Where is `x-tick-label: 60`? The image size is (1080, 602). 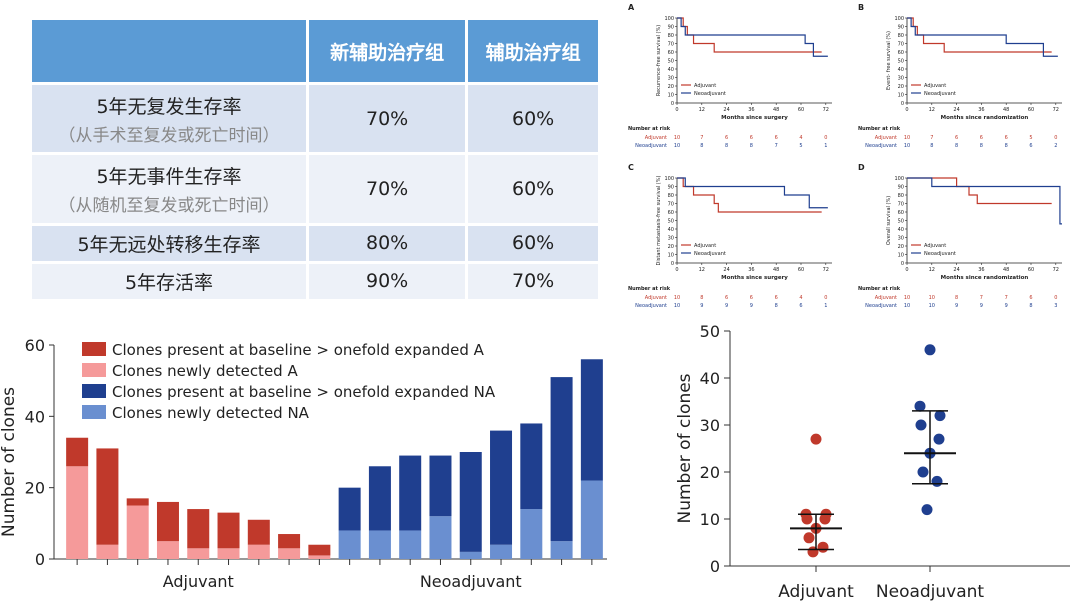
x-tick-label: 60 is located at coordinates (1031, 270).